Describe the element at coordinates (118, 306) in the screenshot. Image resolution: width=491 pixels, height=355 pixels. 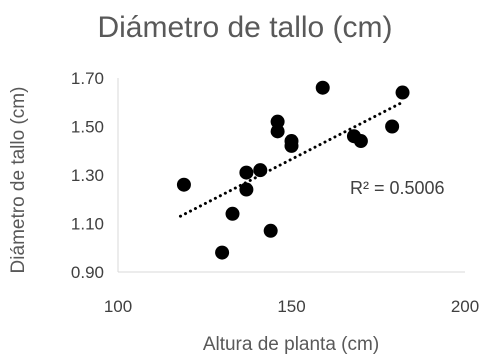
I see `x-tick-label: 100` at that location.